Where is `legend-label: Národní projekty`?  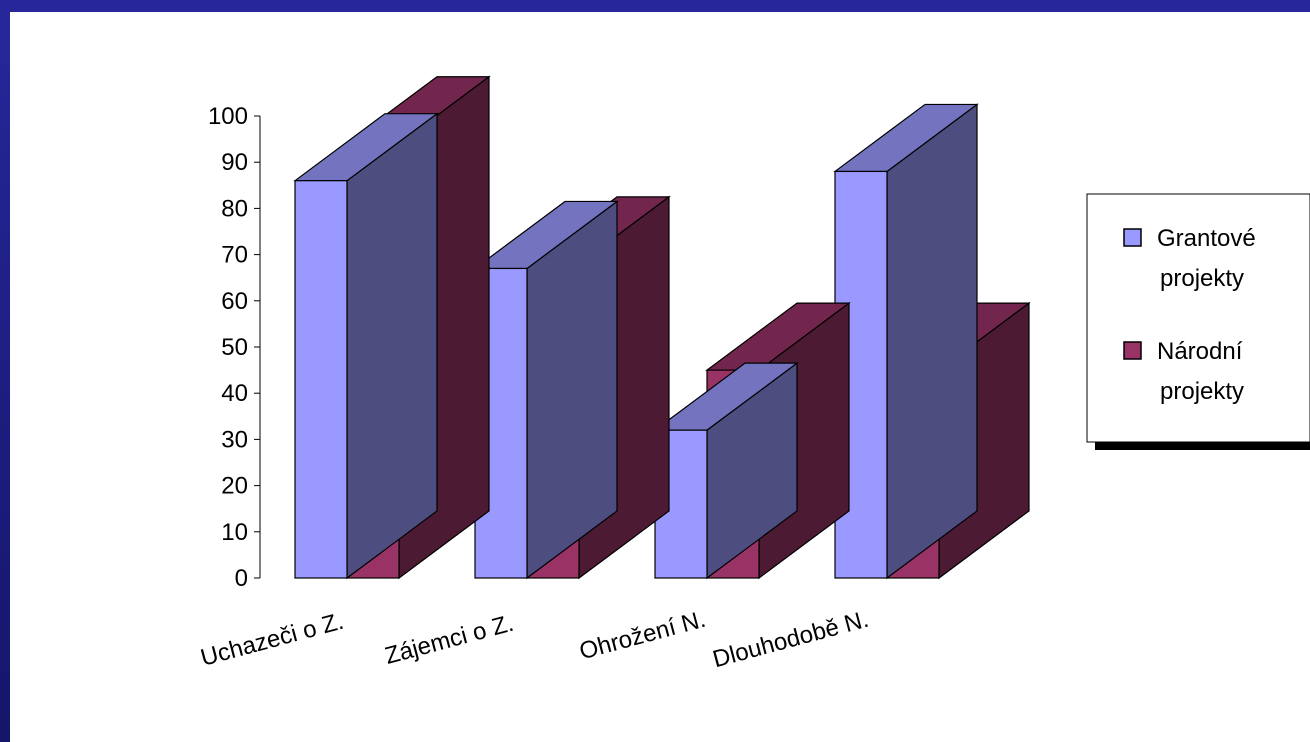
legend-label: Národní projekty is located at coordinates (1200, 371).